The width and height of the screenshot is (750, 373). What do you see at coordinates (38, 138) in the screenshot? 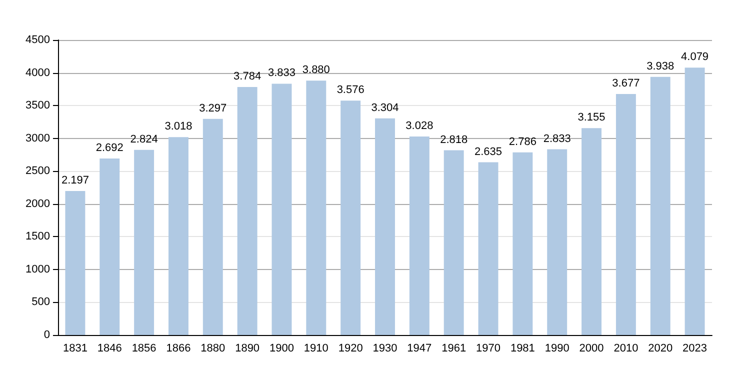
I see `y-tick-label: 3000` at bounding box center [38, 138].